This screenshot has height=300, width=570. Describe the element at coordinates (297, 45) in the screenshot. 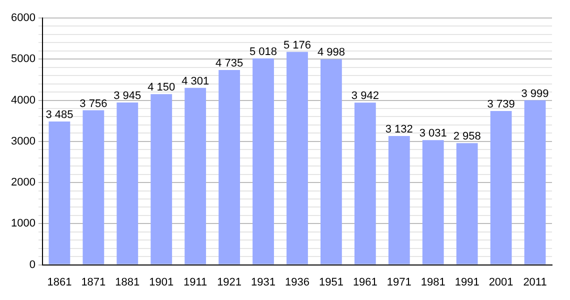

I see `data-label: 5 176` at that location.